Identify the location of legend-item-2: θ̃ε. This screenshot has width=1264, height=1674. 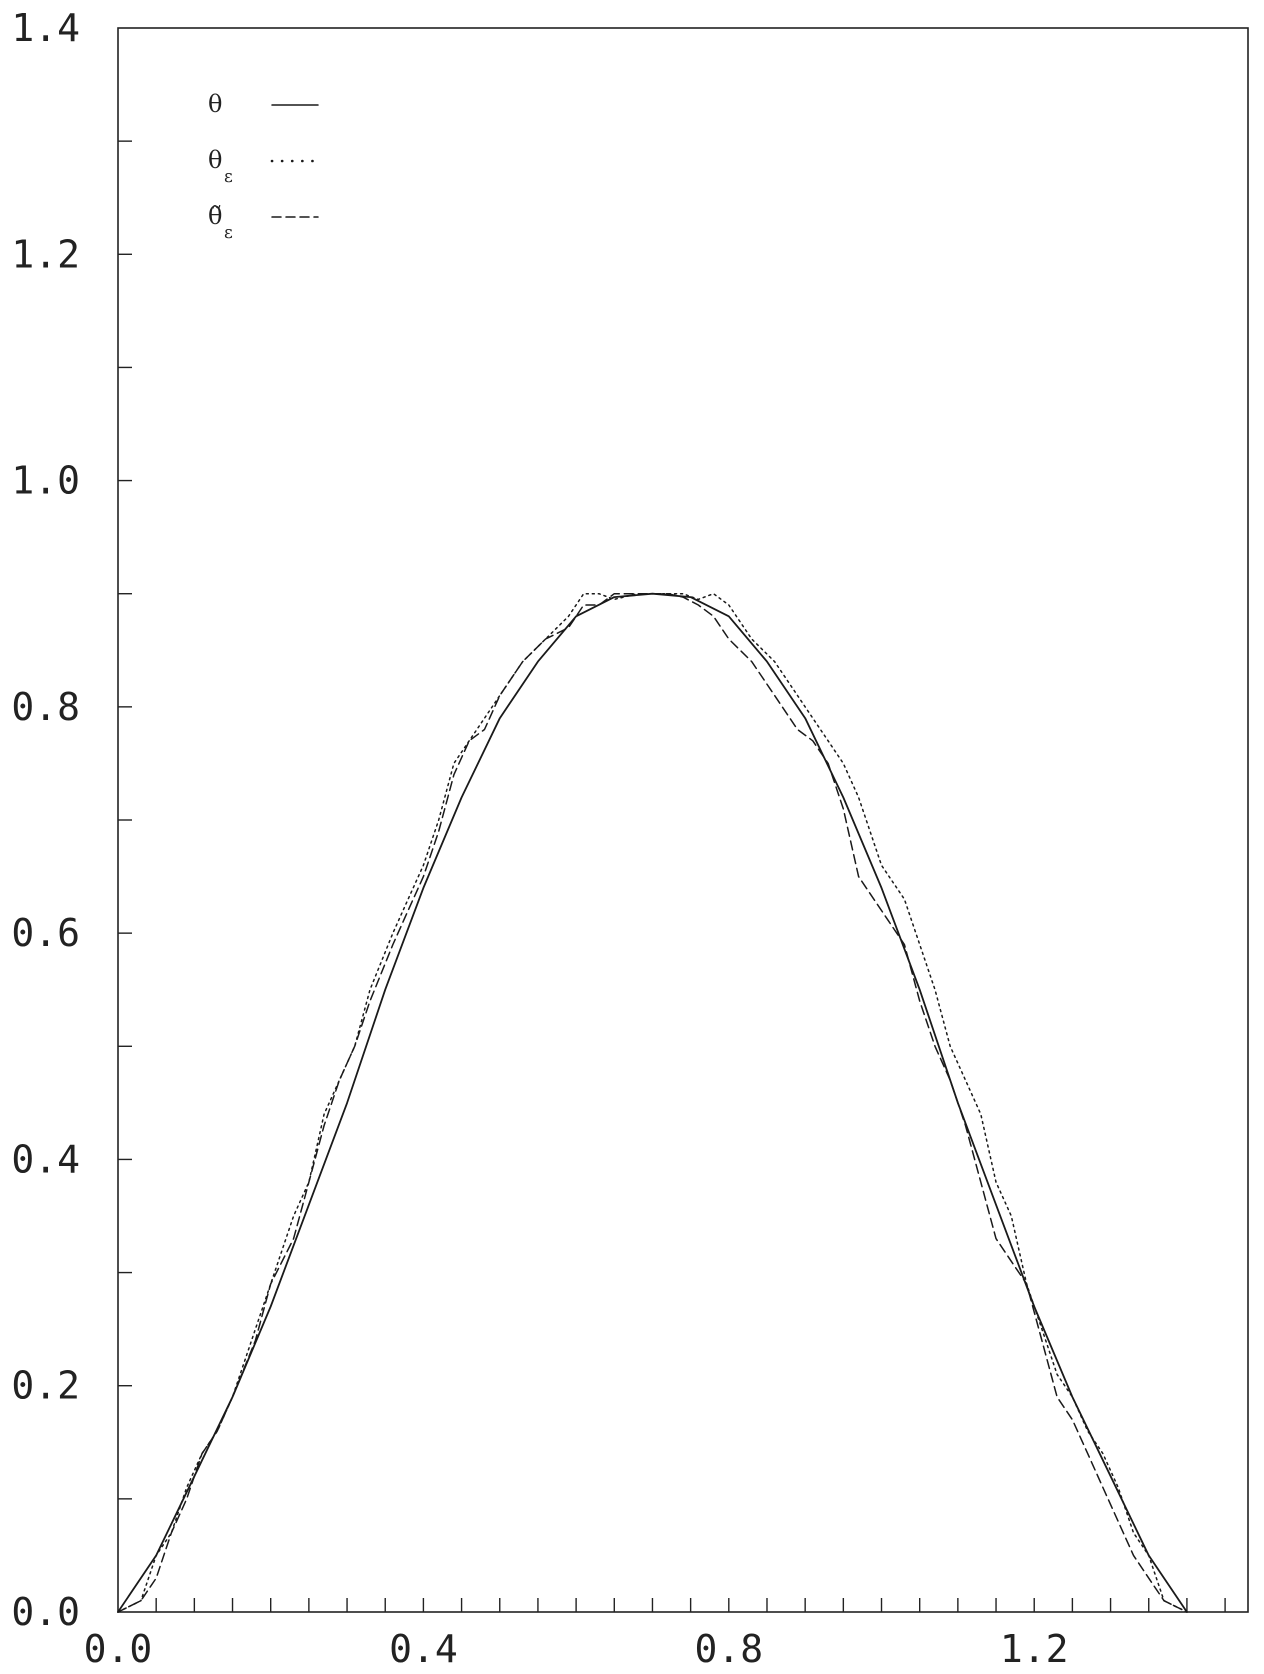
(263, 222).